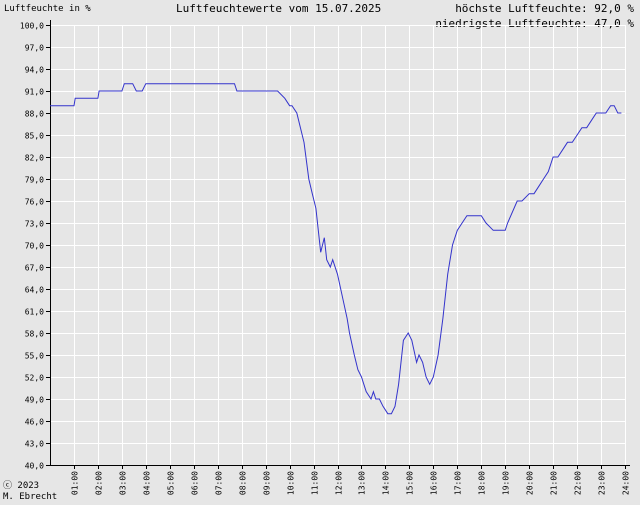 The image size is (640, 505). What do you see at coordinates (47, 9) in the screenshot?
I see `y-axis-label: Luftfeuchte in %` at bounding box center [47, 9].